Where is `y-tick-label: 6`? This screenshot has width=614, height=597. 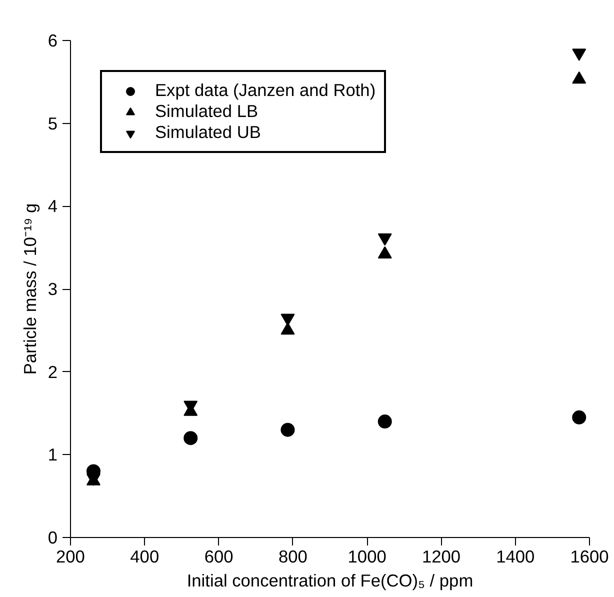 y-tick-label: 6 is located at coordinates (53, 40).